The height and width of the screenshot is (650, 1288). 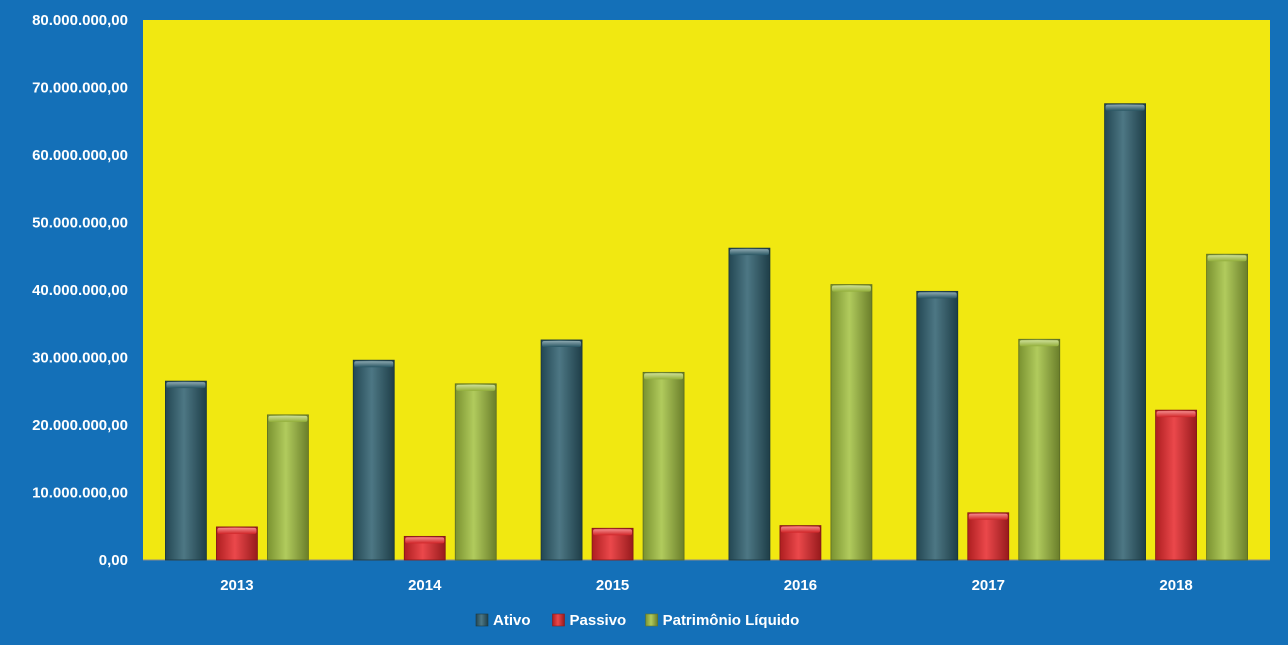 I want to click on bar-patrim-nio-l-quido-2018, so click(x=1227, y=407).